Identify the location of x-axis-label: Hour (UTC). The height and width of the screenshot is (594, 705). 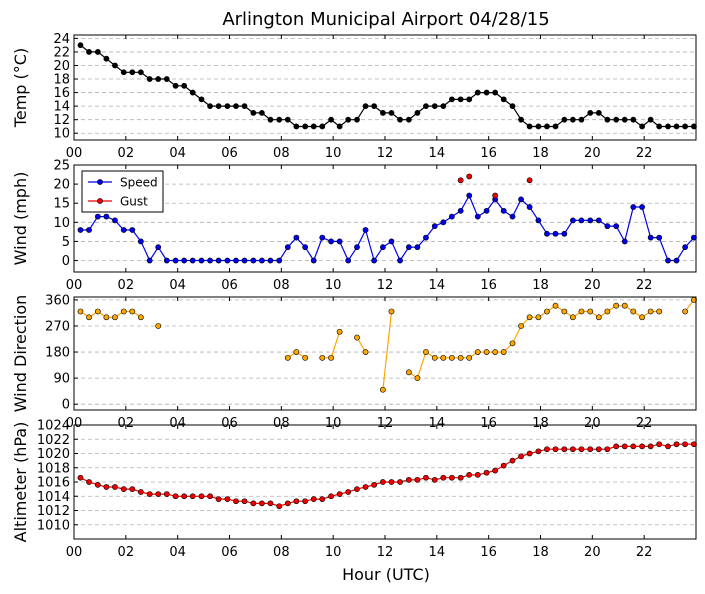
(386, 574).